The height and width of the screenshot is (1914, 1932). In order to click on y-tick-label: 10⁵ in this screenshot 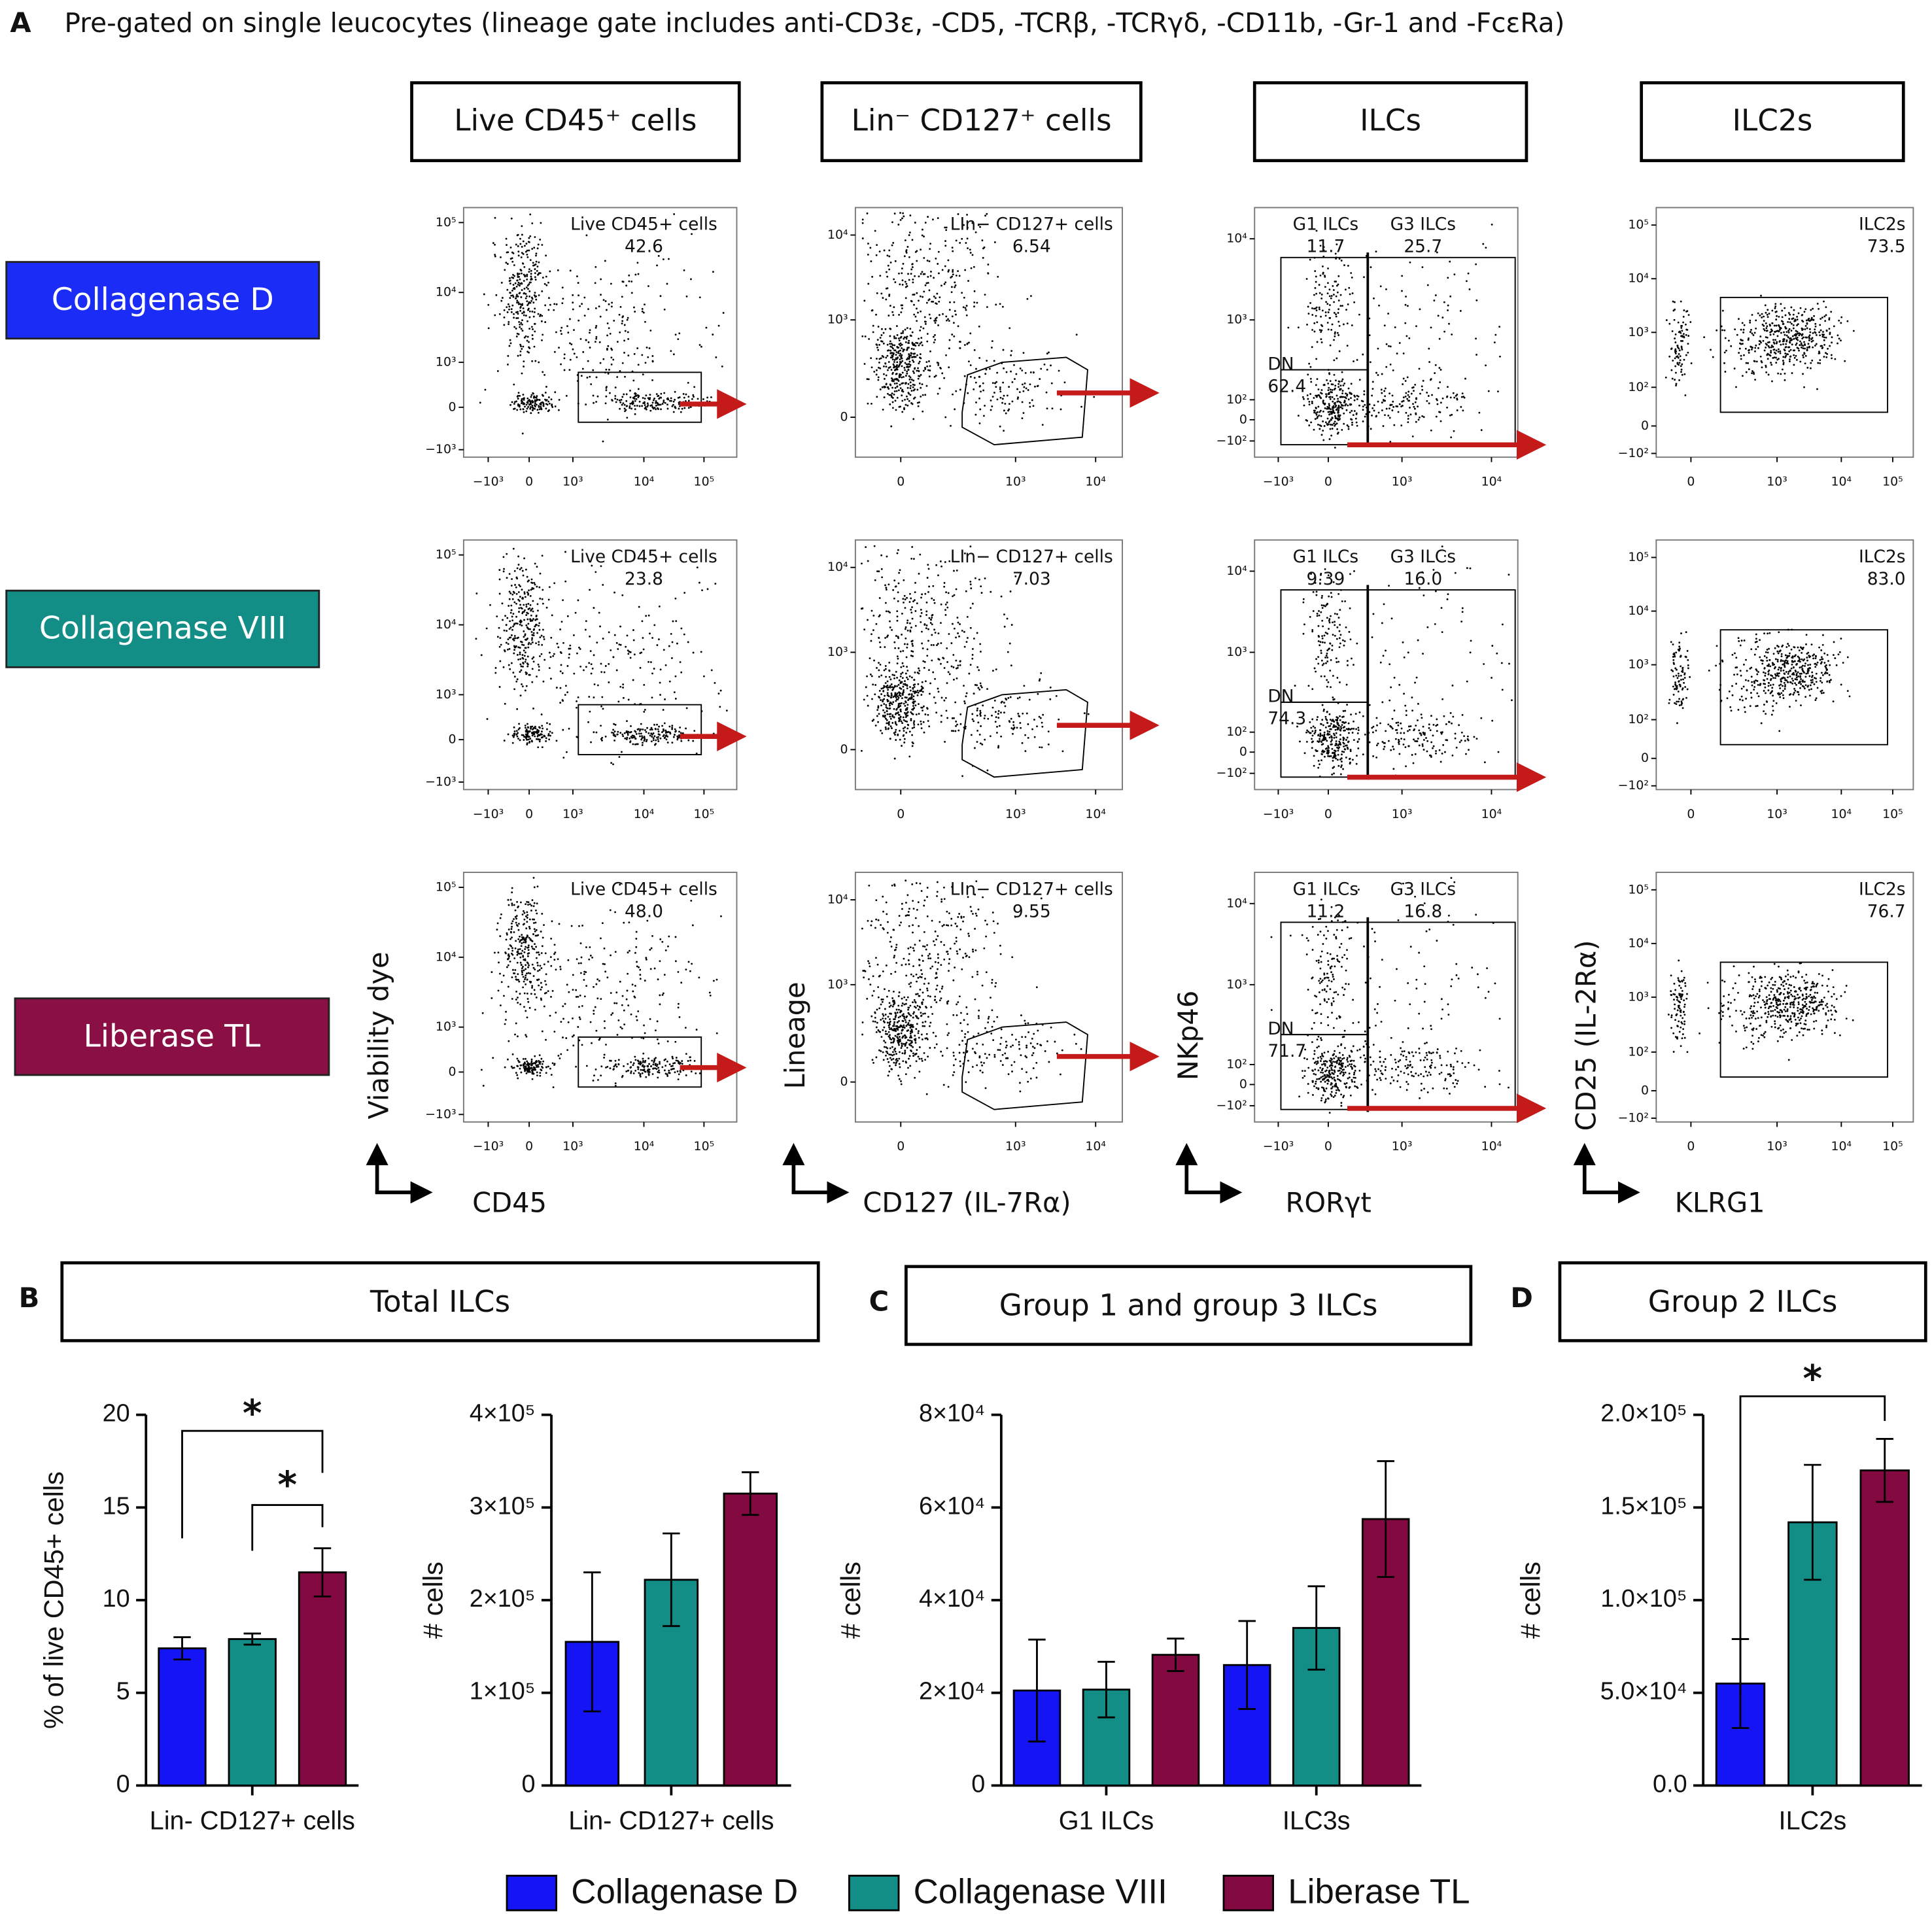, I will do `click(1638, 225)`.